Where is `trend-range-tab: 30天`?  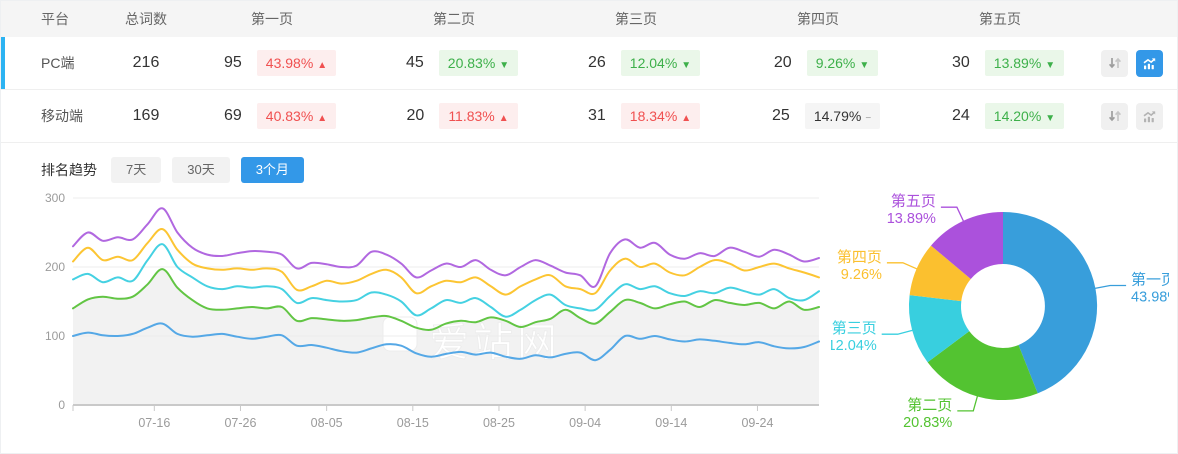 trend-range-tab: 30天 is located at coordinates (201, 170).